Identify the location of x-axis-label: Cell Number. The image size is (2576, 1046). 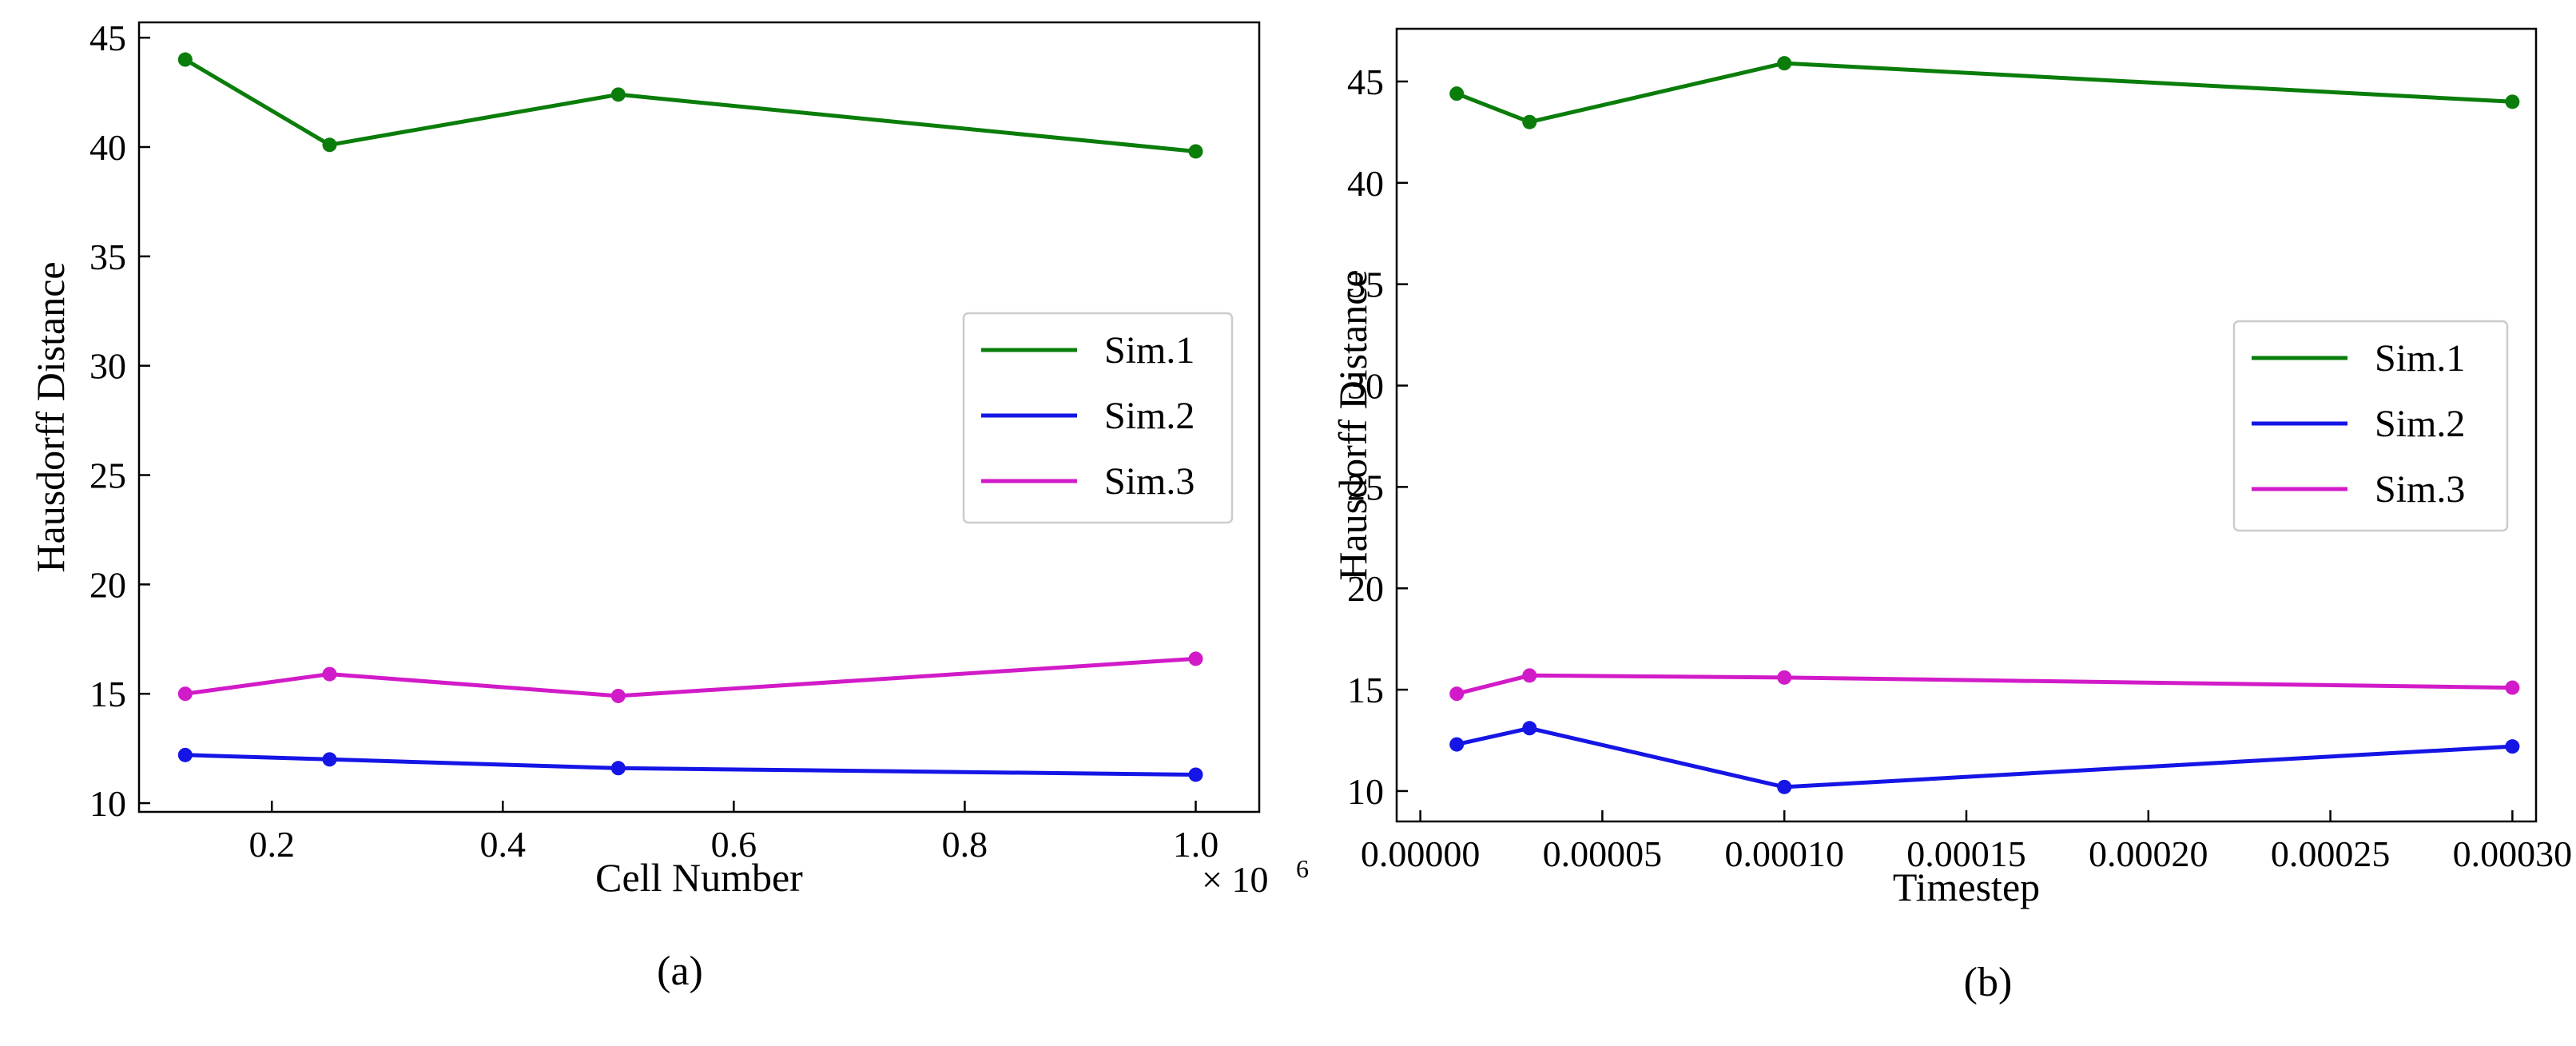
(699, 877).